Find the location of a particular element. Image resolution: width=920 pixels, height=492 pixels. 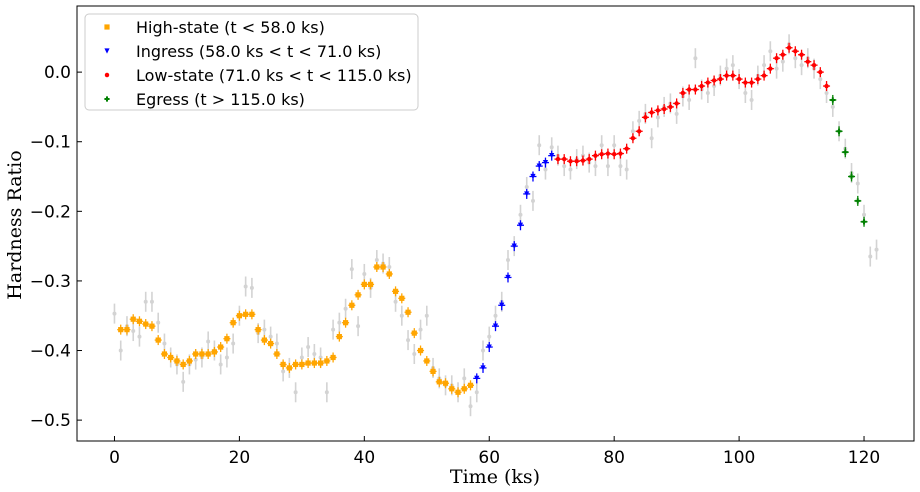

x-tick-label: 0 is located at coordinates (114, 458).